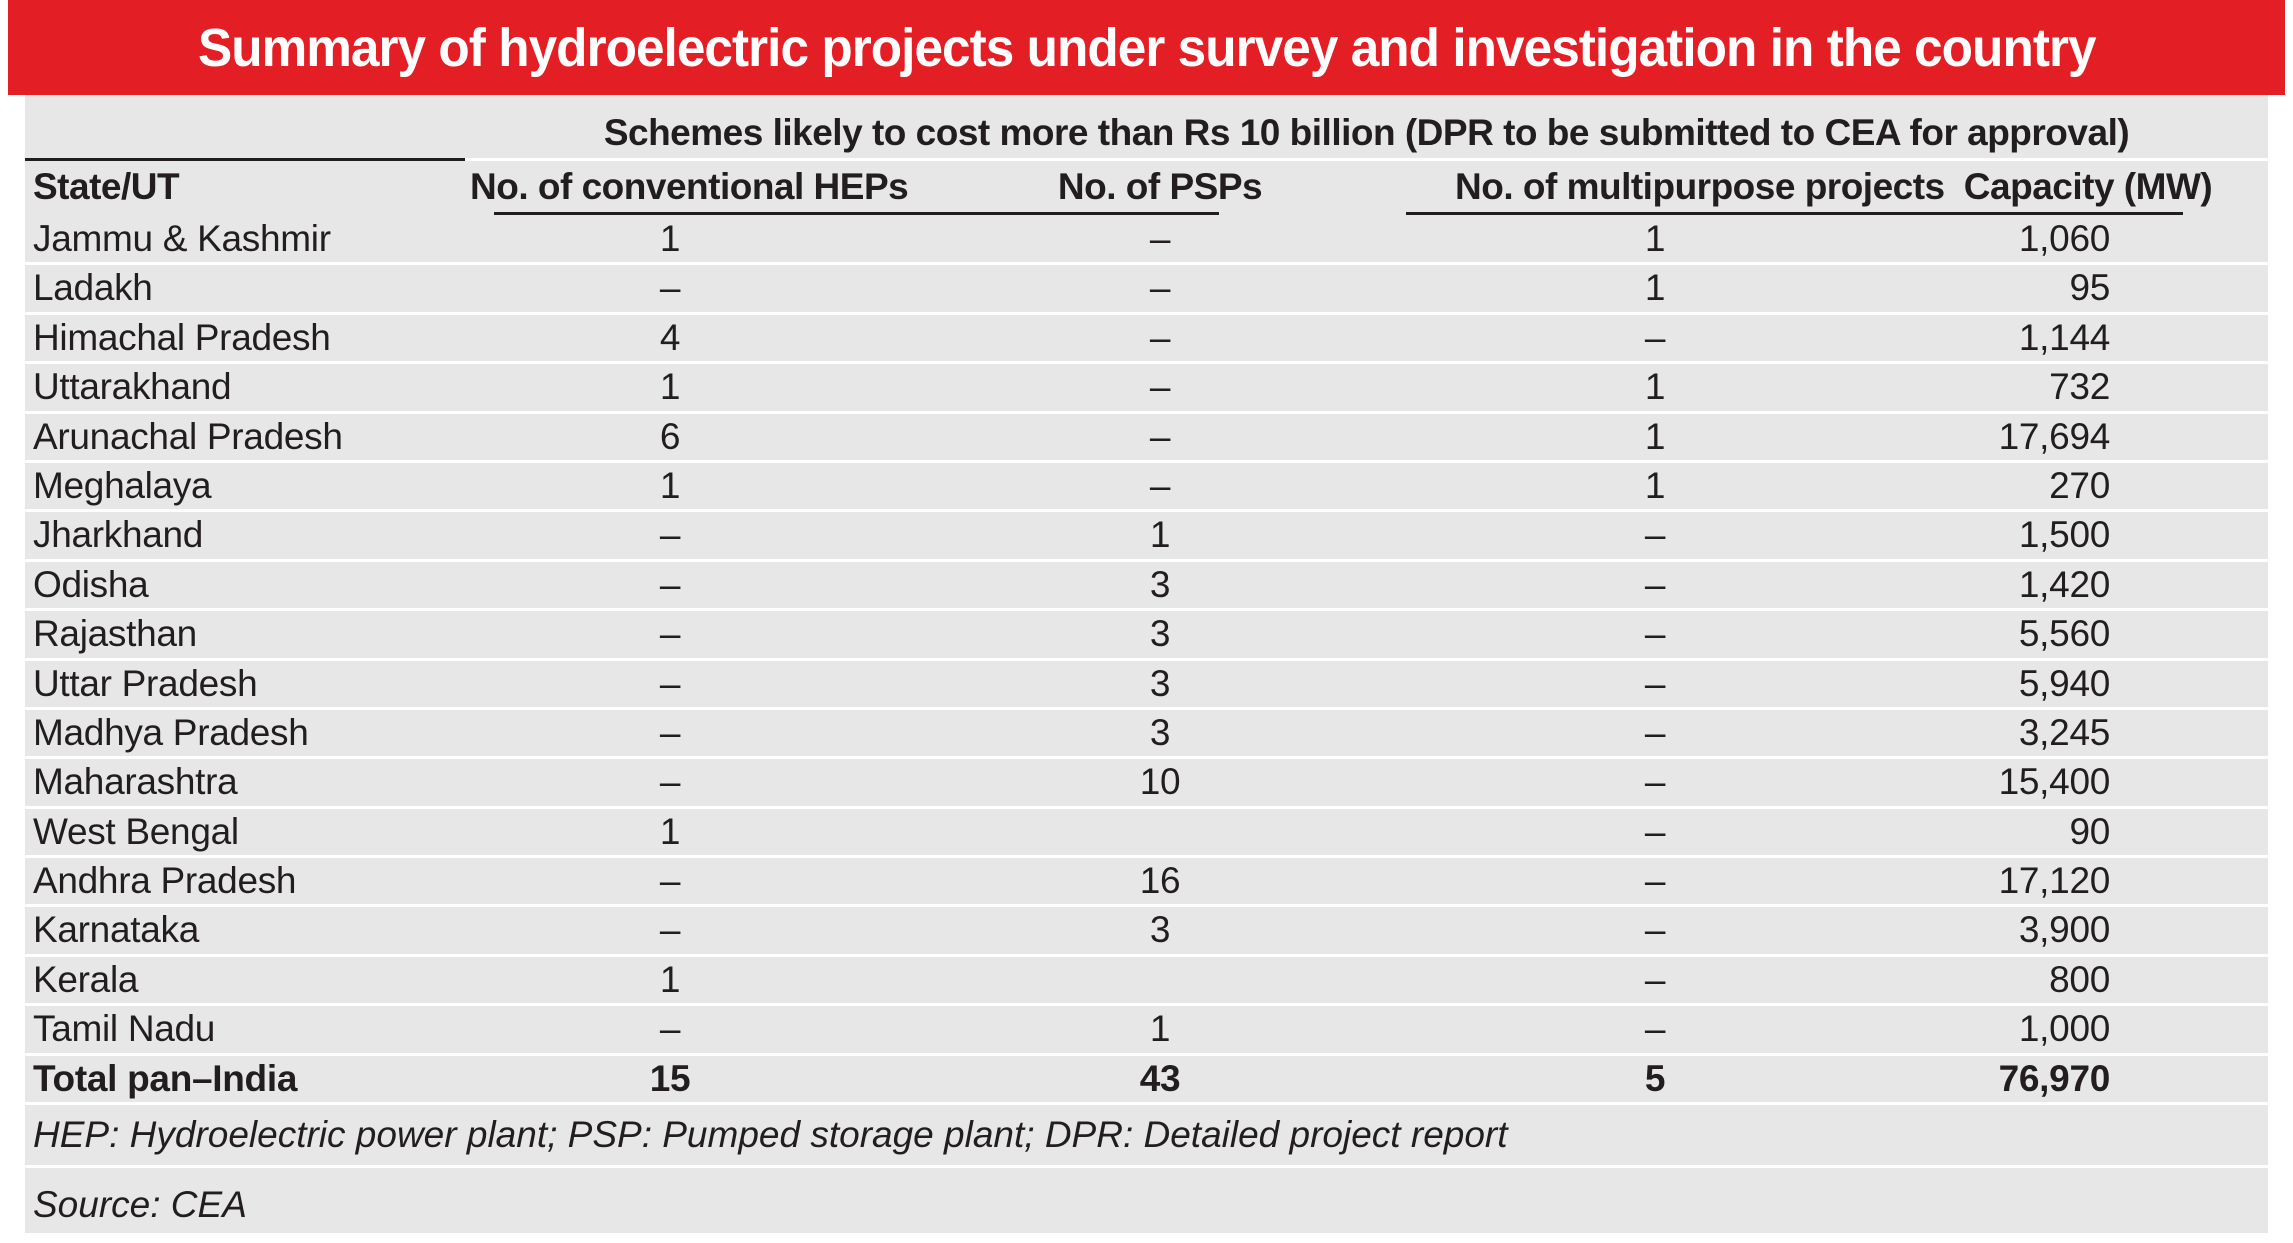  Describe the element at coordinates (2064, 584) in the screenshot. I see `cell-capacity: 1,420` at that location.